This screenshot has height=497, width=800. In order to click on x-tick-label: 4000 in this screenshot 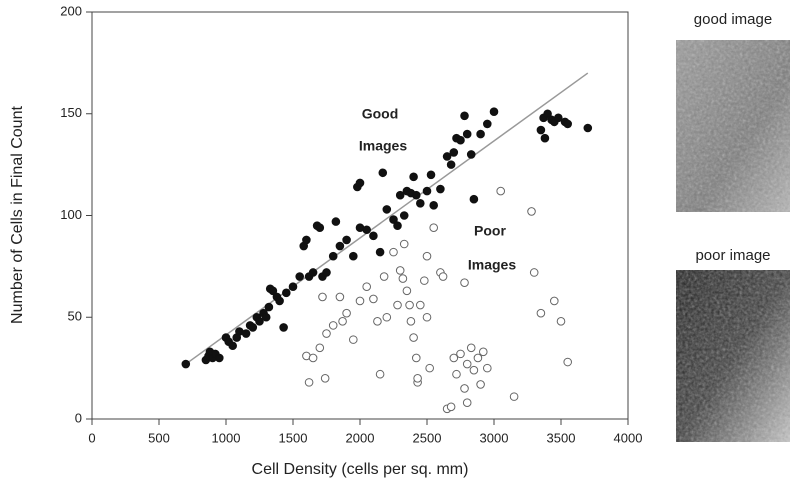, I will do `click(628, 437)`.